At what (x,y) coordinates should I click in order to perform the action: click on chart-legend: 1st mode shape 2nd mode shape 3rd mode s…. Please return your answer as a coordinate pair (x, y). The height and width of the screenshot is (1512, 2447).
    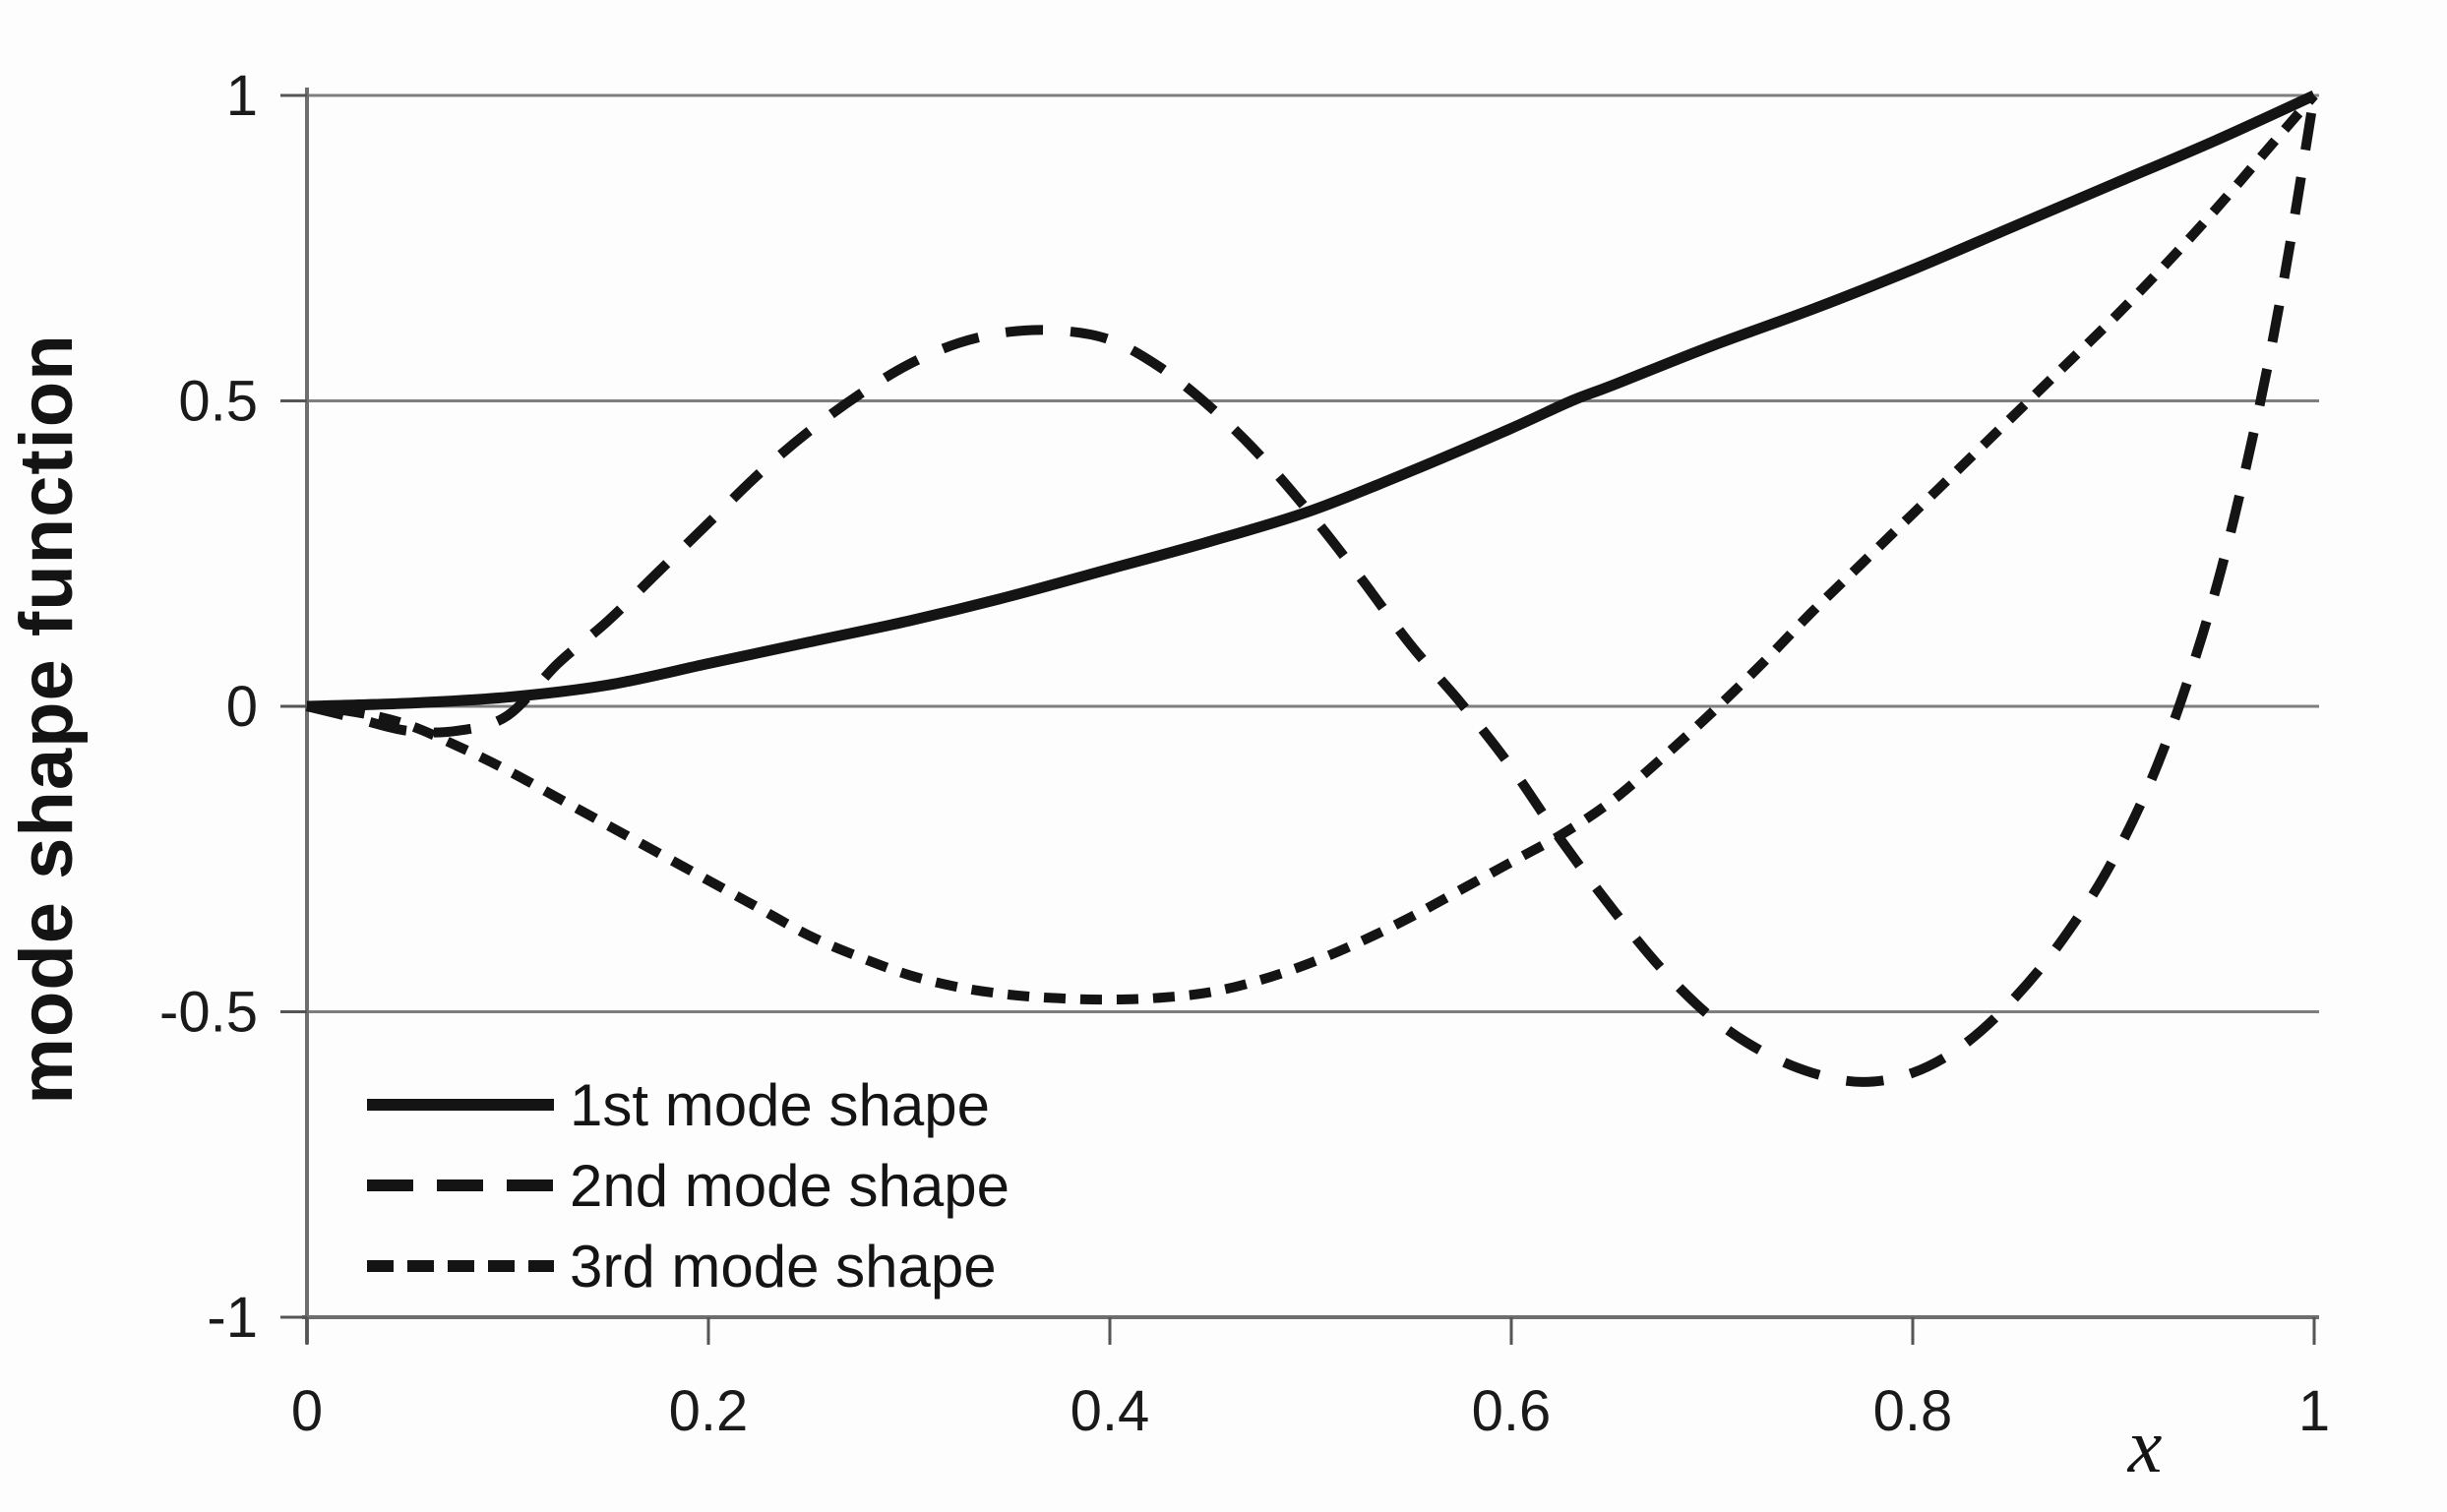
    Looking at the image, I should click on (688, 1185).